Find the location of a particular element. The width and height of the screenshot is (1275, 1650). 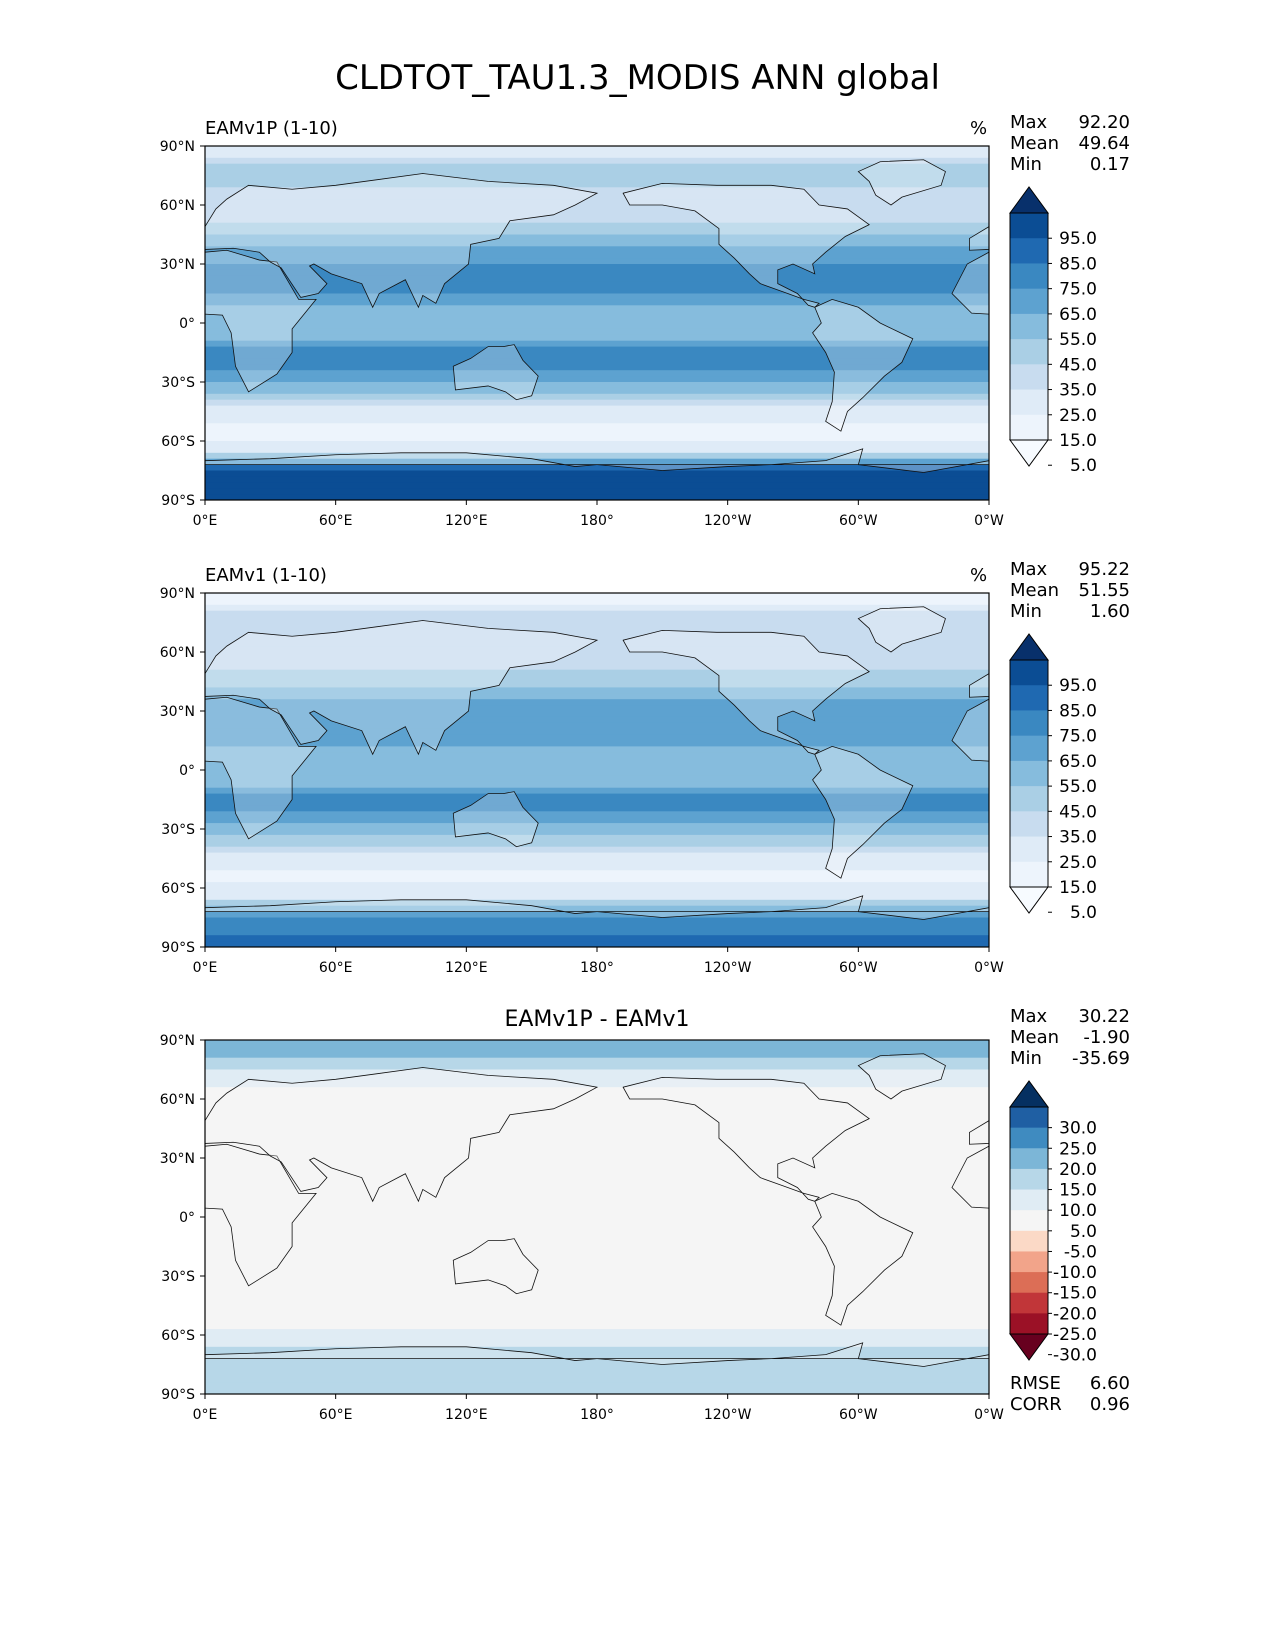

lat-tick-label: 30°N is located at coordinates (177, 265).